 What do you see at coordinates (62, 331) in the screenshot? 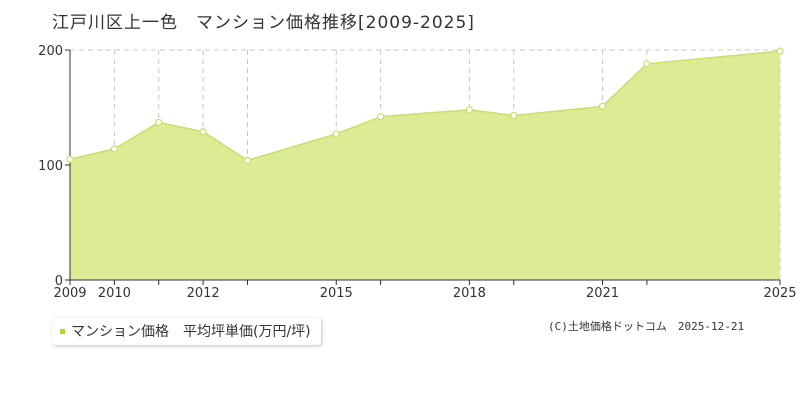
I see `legend-swatch` at bounding box center [62, 331].